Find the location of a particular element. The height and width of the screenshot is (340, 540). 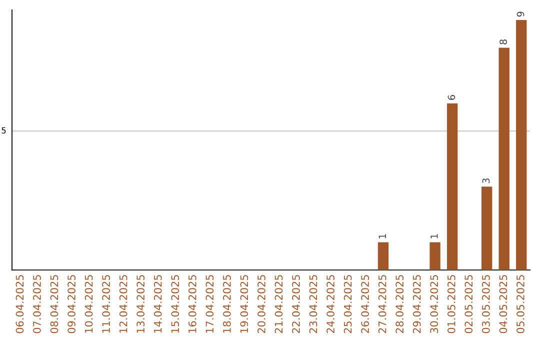

x-tick-label: 22.04.2025 is located at coordinates (296, 304).